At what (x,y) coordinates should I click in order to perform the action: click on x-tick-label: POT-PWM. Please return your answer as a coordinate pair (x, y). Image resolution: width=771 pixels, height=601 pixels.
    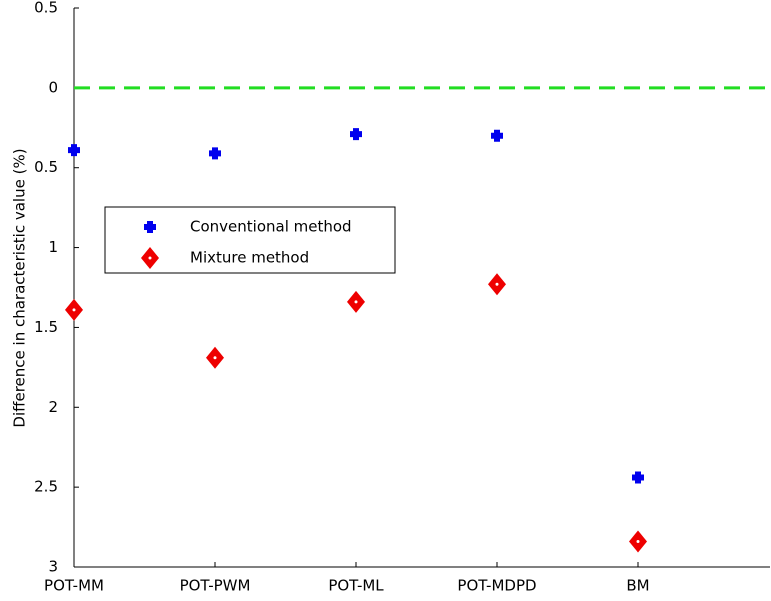
    Looking at the image, I should click on (215, 586).